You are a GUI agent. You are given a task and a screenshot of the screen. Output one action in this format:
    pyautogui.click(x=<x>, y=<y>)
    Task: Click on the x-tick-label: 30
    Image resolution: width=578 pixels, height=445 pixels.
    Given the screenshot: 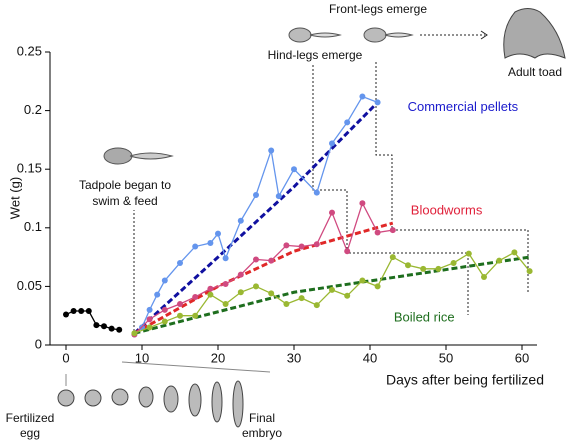 What is the action you would take?
    pyautogui.click(x=294, y=357)
    